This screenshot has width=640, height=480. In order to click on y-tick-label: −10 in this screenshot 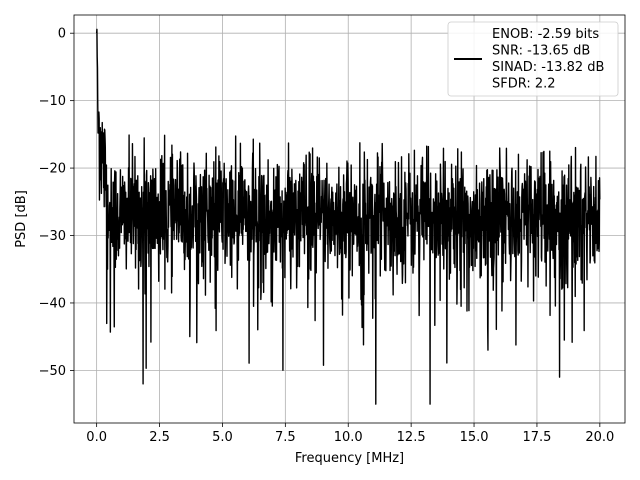, I will do `click(52, 101)`.